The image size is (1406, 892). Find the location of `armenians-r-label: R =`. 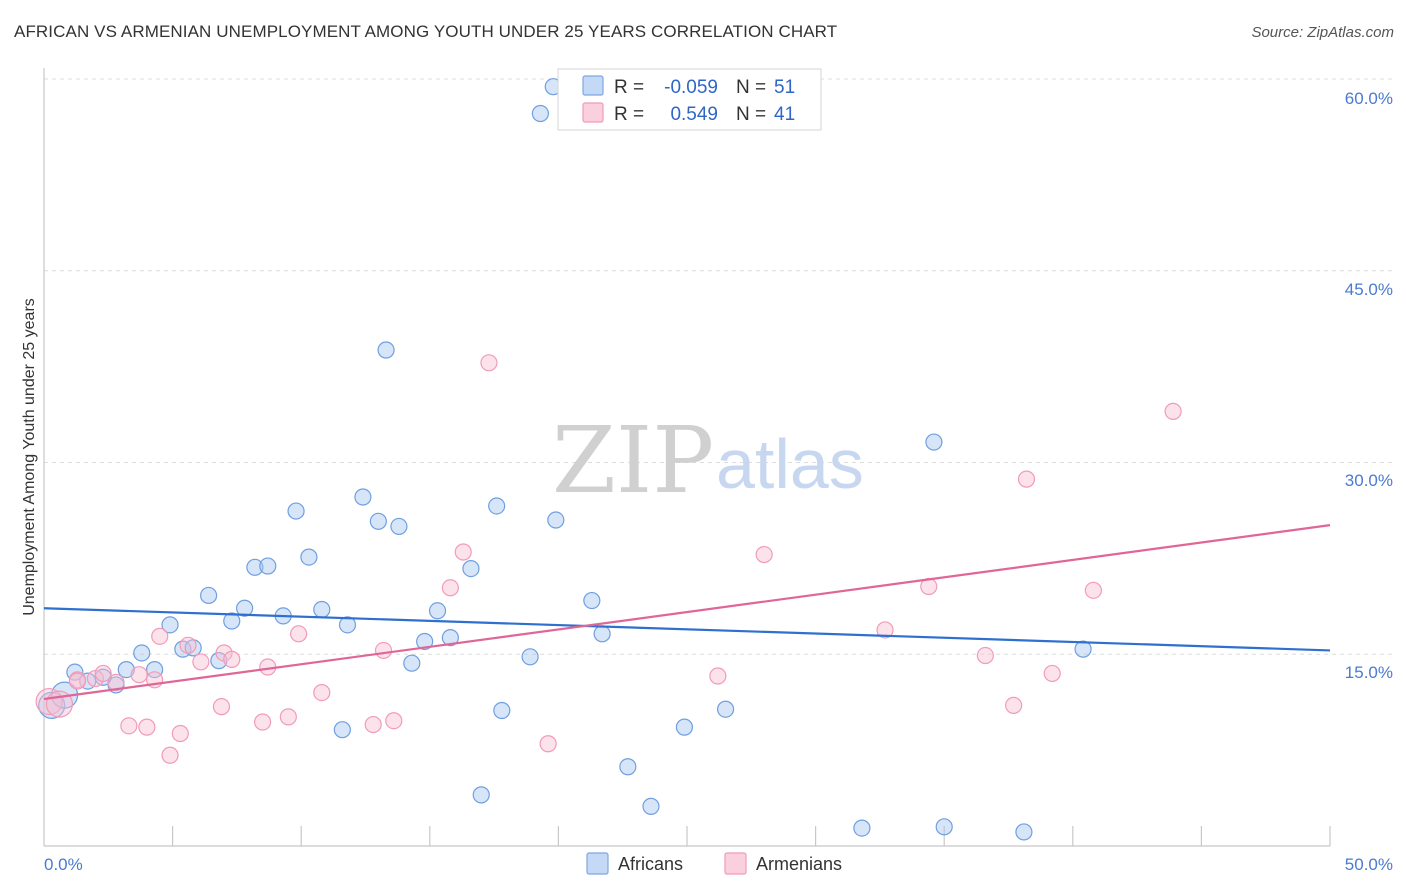

armenians-r-label: R = is located at coordinates (629, 114).